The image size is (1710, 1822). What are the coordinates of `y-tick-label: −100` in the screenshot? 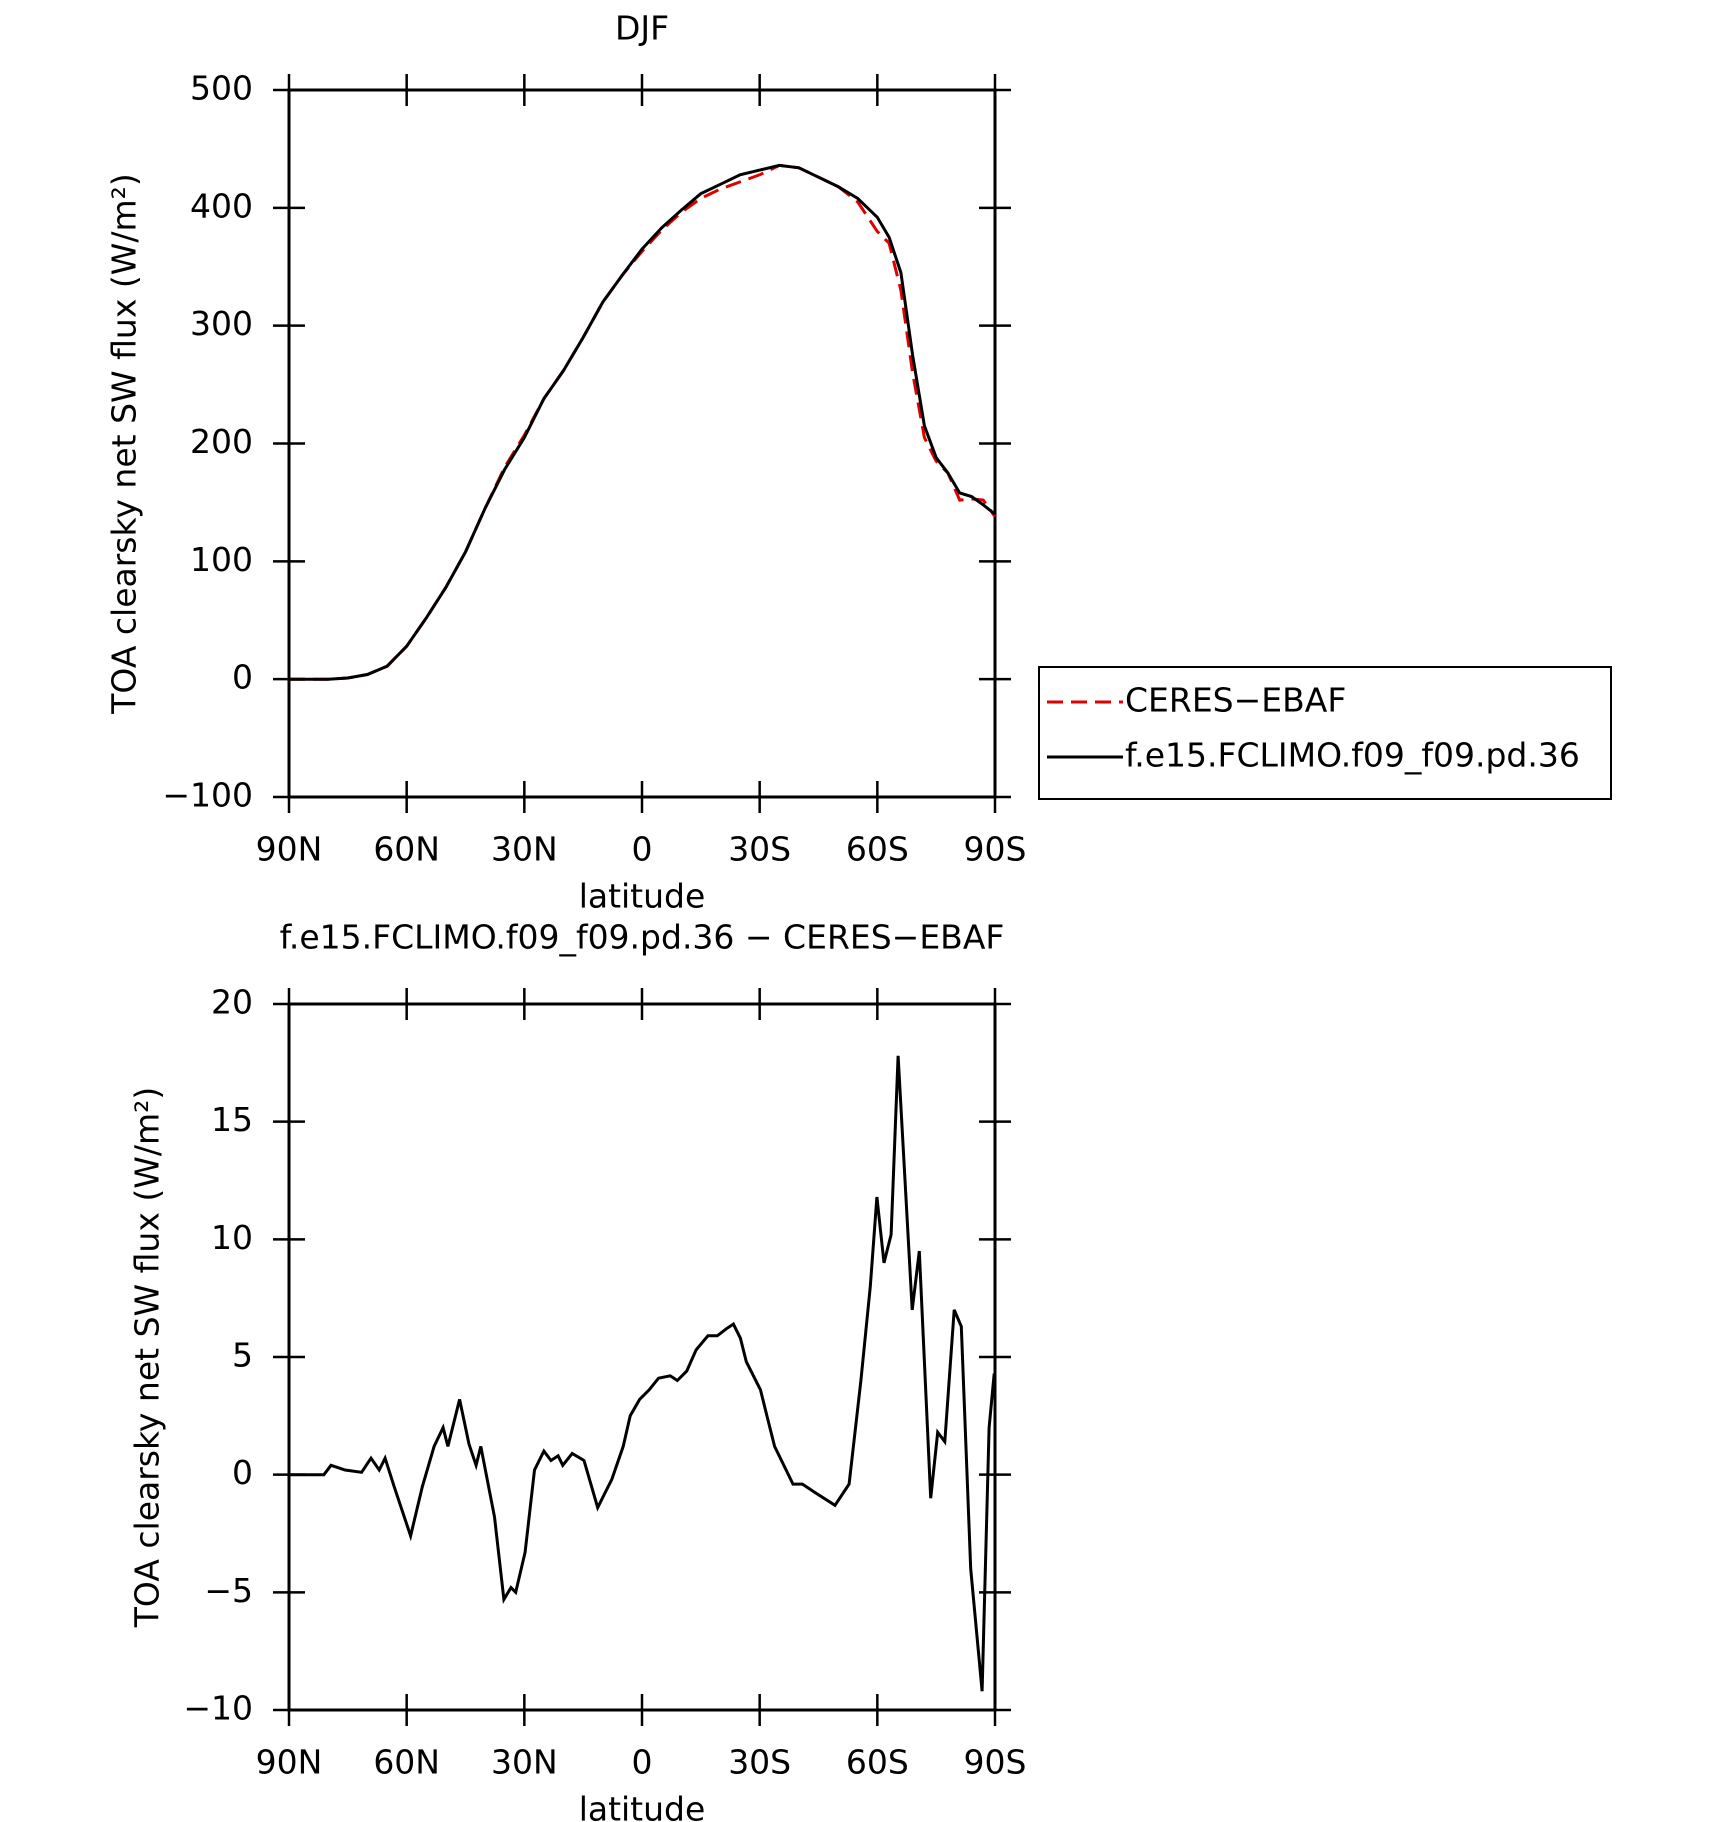 It's located at (207, 795).